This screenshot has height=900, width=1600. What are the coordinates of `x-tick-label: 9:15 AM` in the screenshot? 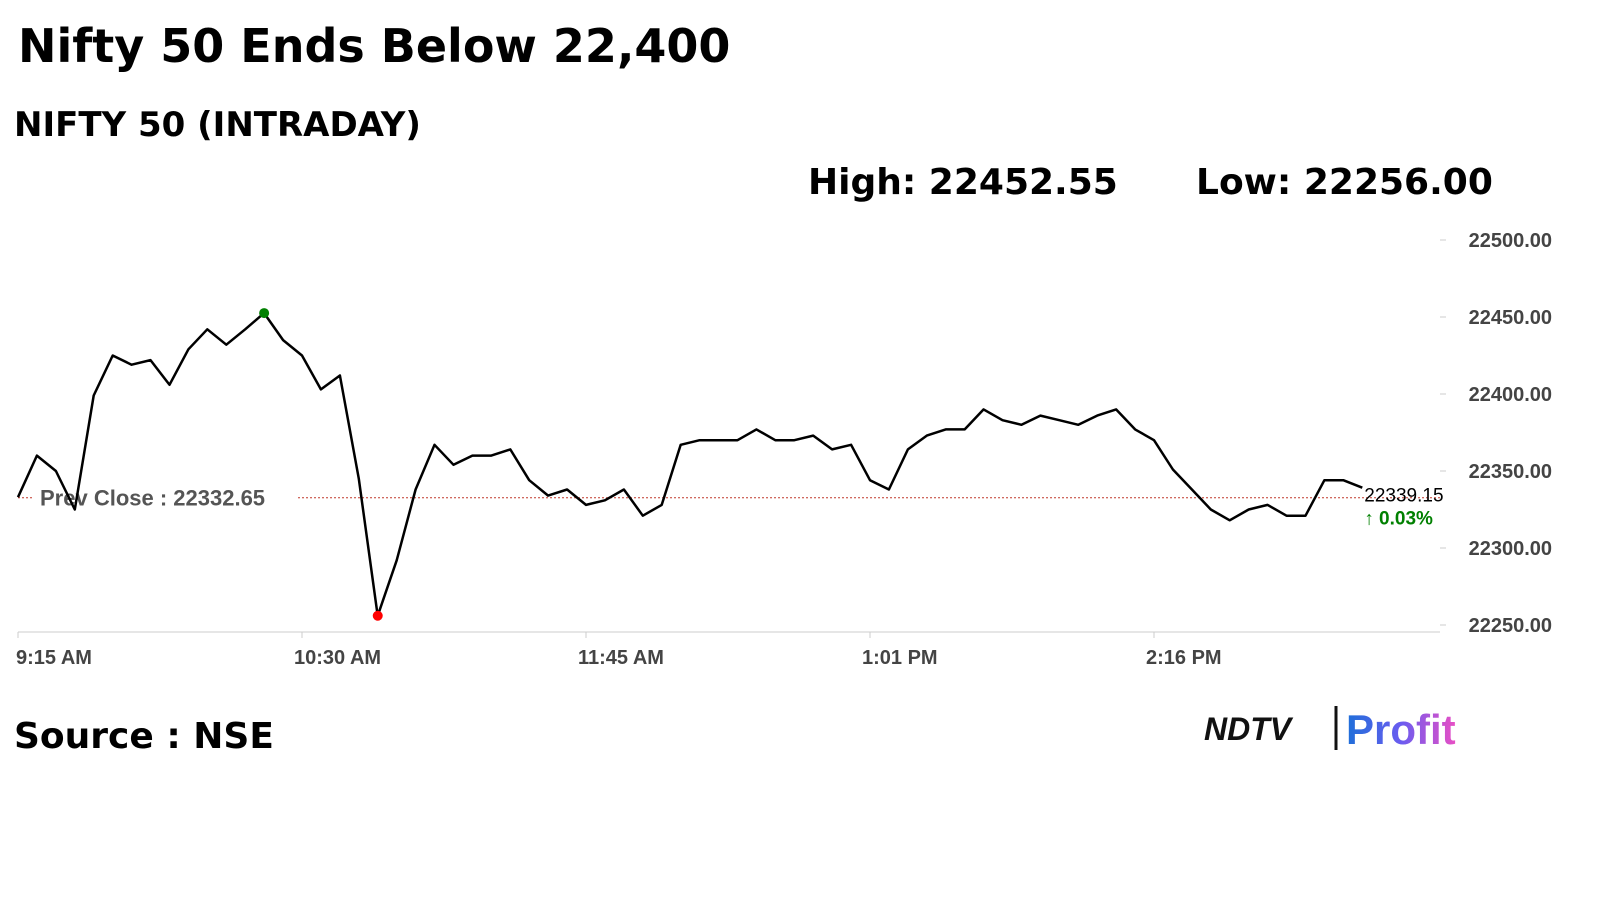 It's located at (54, 658).